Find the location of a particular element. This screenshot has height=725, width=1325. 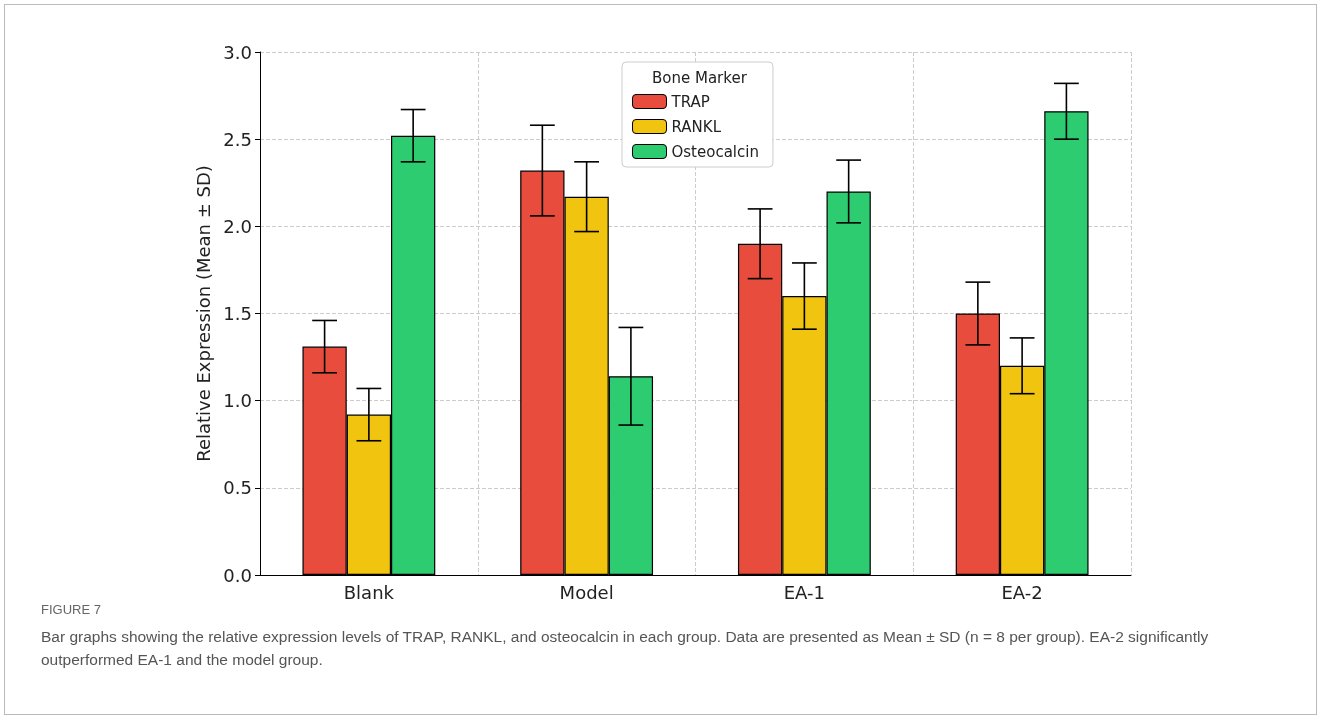

y-tick-label: 0.0 is located at coordinates (237, 575).